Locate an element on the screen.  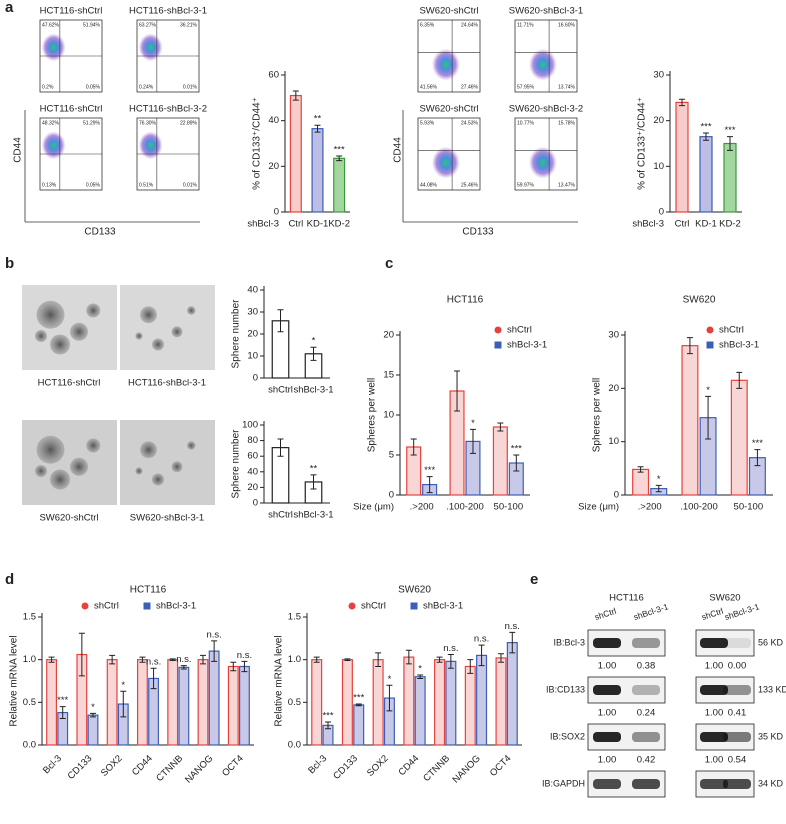
panel-label: d is located at coordinates (9, 579).